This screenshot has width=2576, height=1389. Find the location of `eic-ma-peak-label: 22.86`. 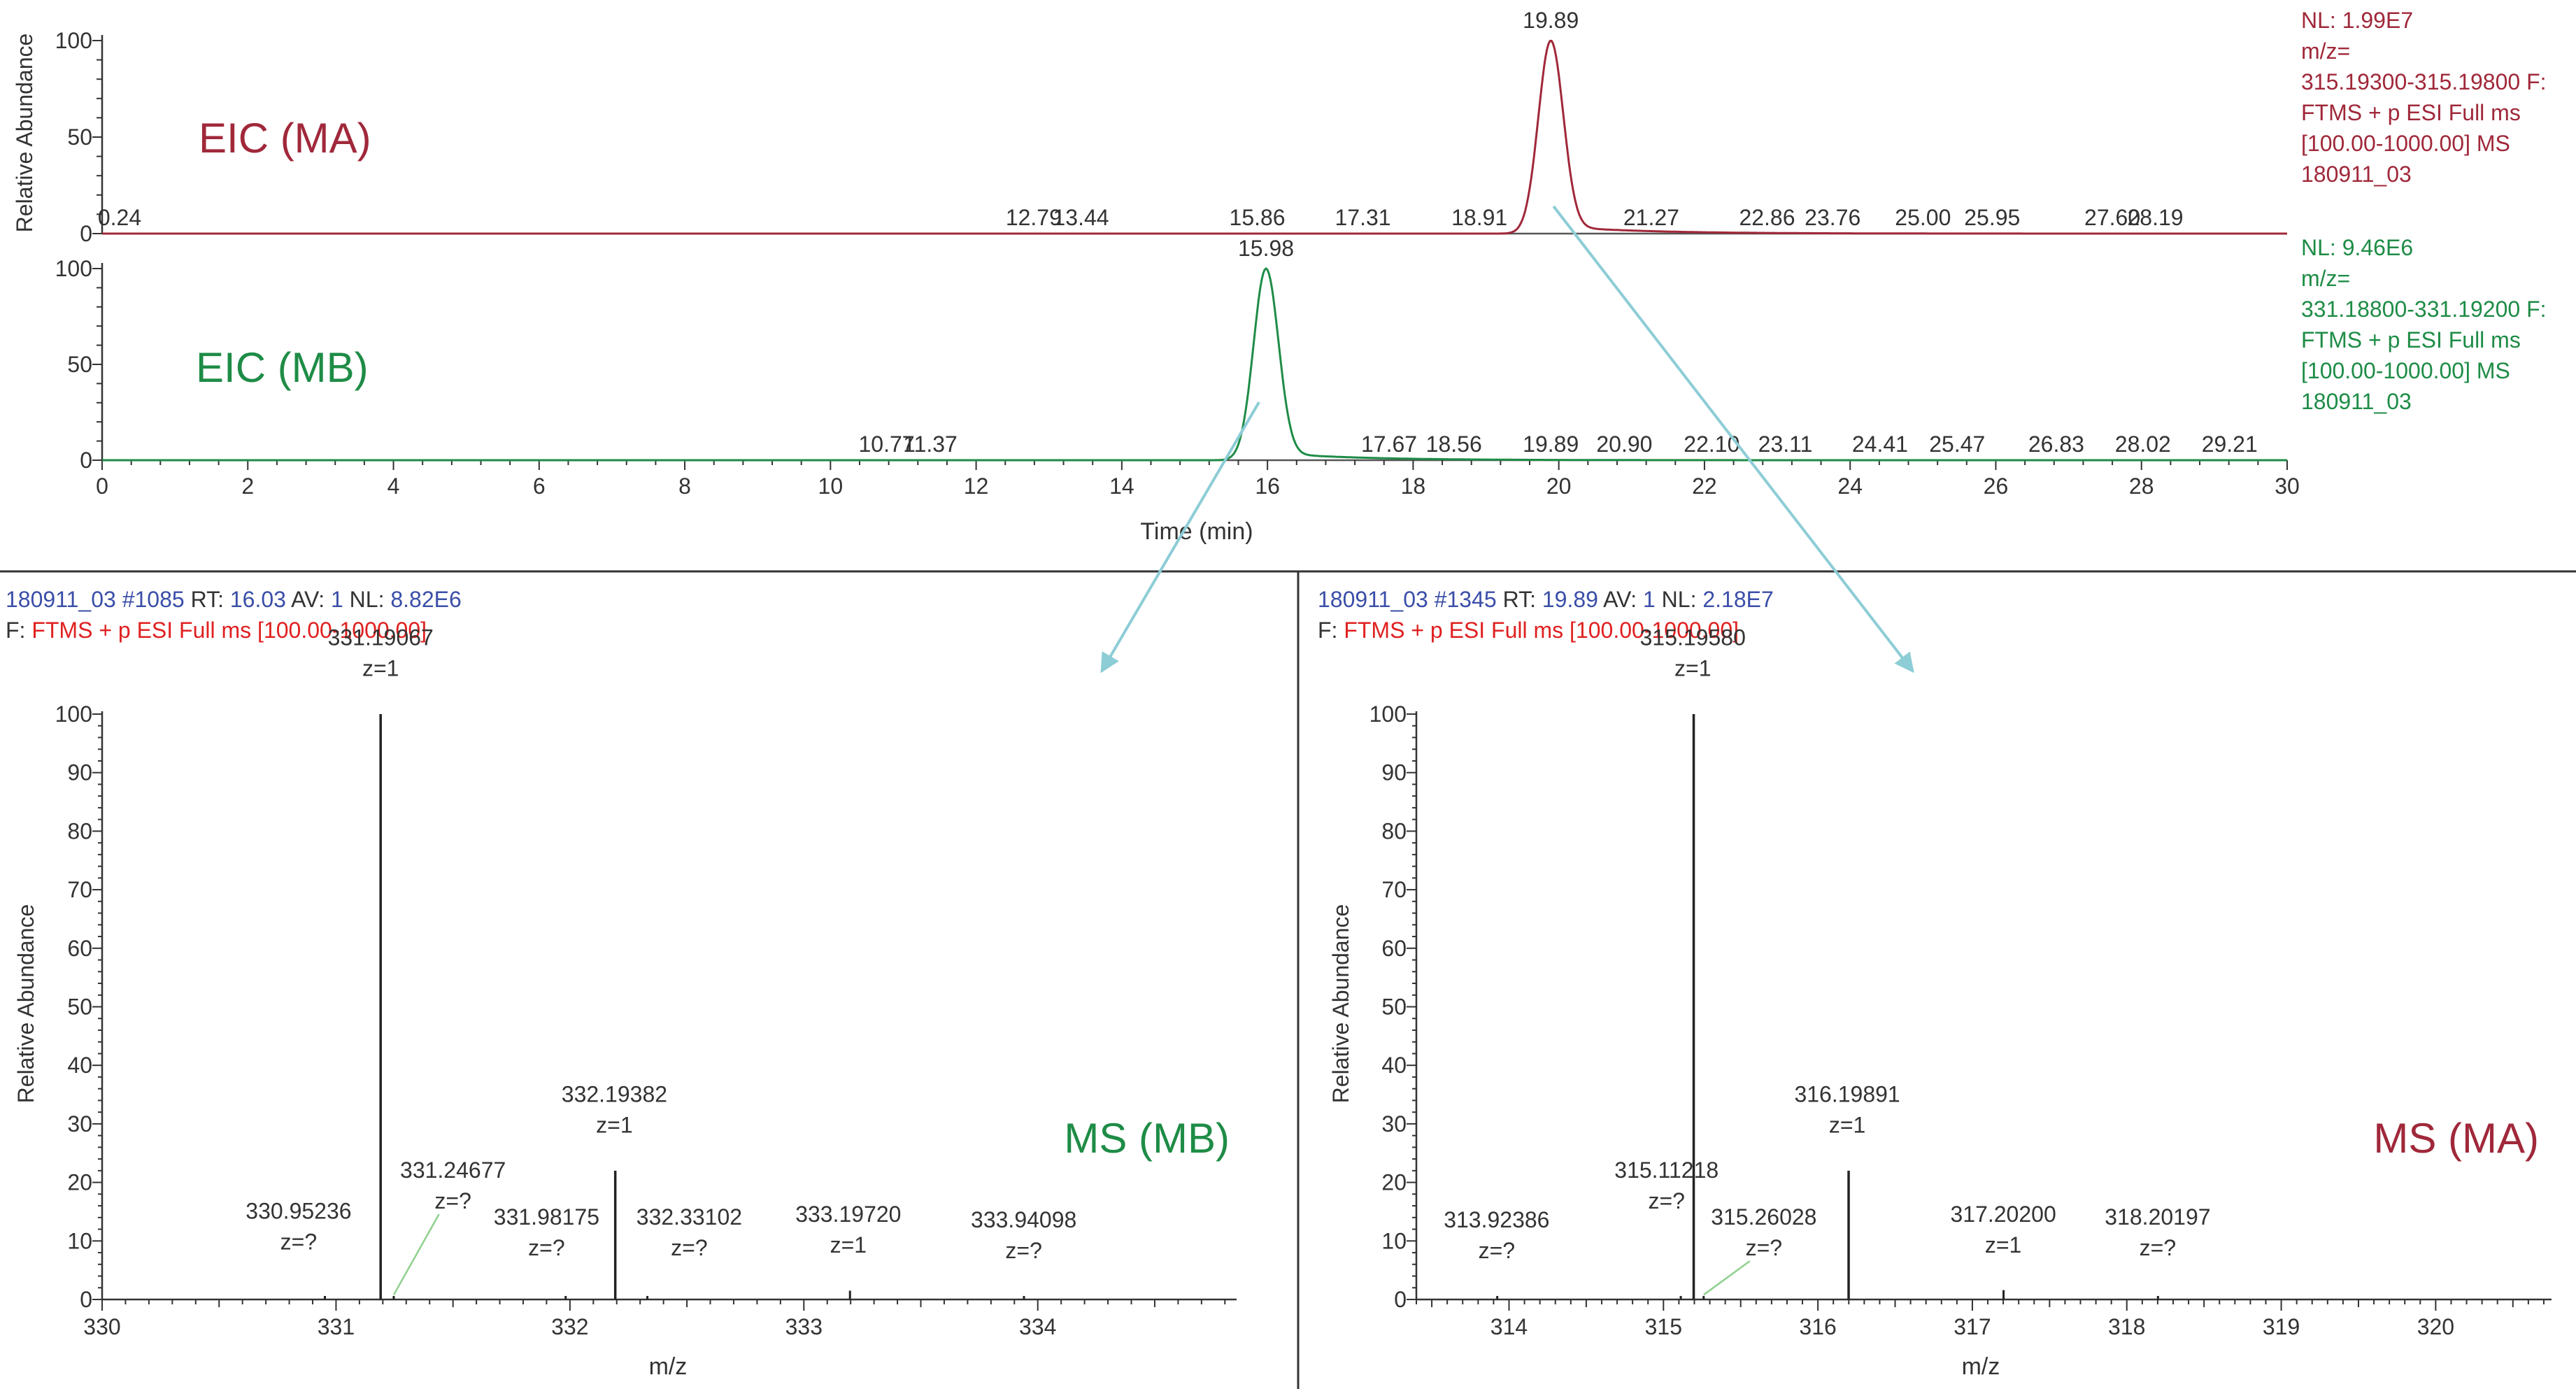

eic-ma-peak-label: 22.86 is located at coordinates (1767, 217).